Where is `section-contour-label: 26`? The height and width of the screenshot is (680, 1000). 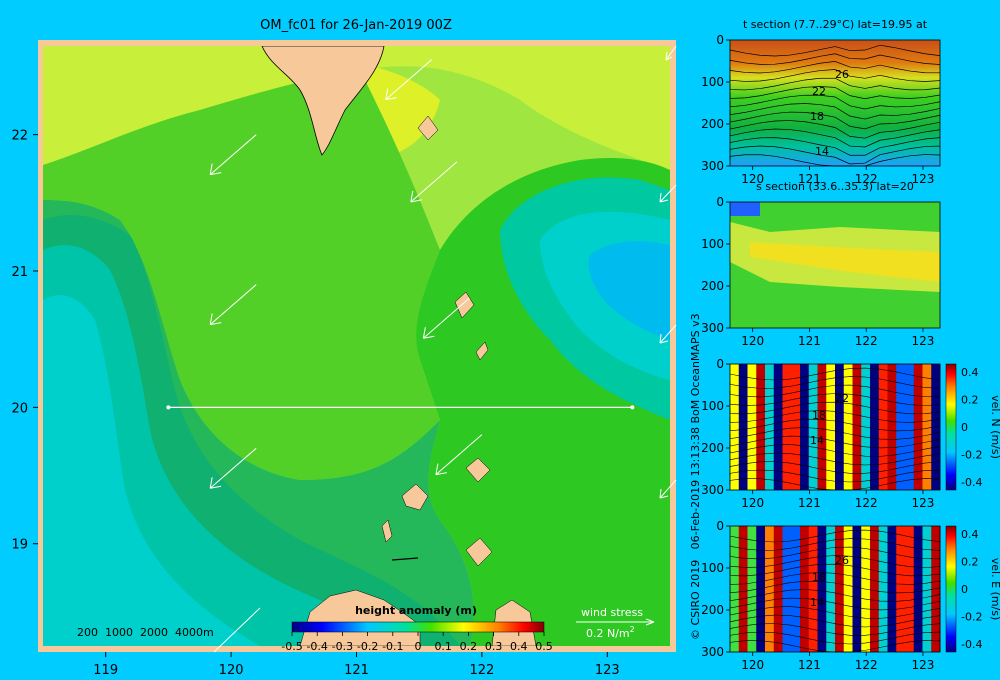
section-contour-label: 26 is located at coordinates (842, 560).